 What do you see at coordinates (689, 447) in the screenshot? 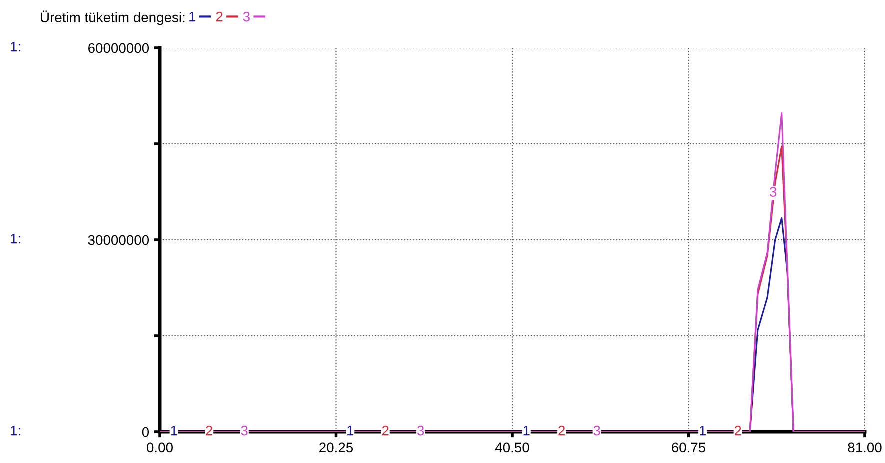
I see `x-tick-label: 60.75` at bounding box center [689, 447].